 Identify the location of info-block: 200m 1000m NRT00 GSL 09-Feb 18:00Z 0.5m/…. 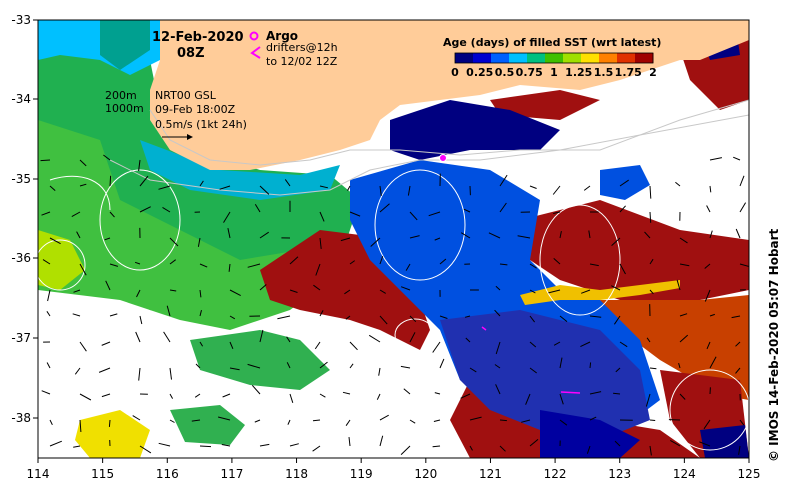
(176, 114).